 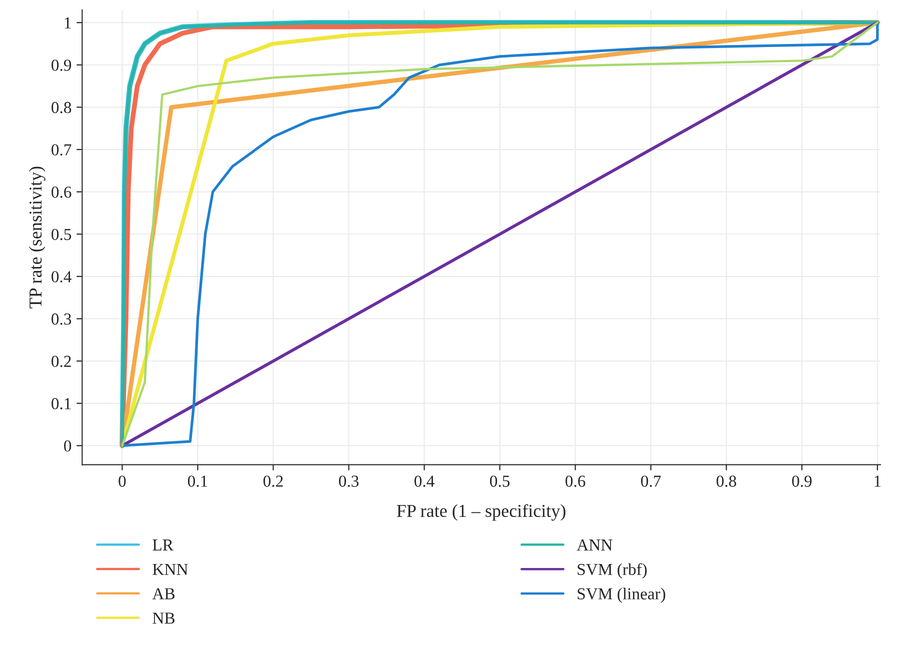 What do you see at coordinates (61, 362) in the screenshot?
I see `y-tick-label: 0.2` at bounding box center [61, 362].